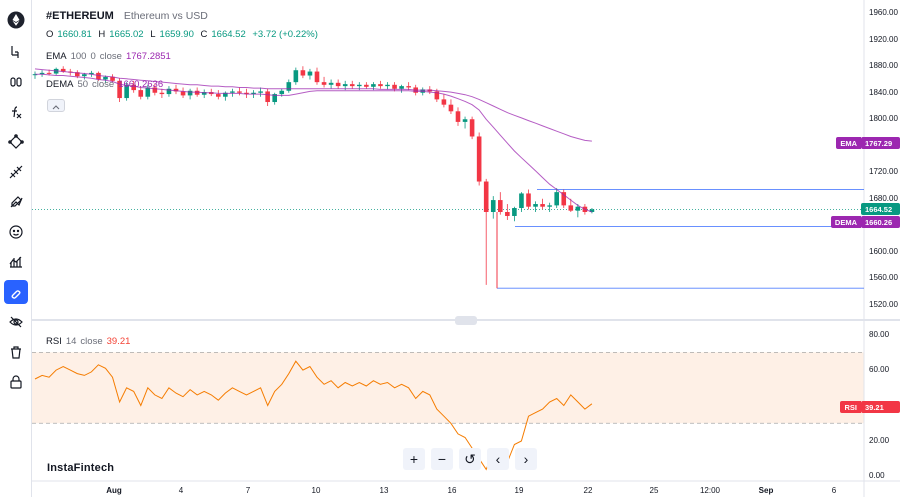  Describe the element at coordinates (56, 105) in the screenshot. I see `collapse-legend-button` at that location.